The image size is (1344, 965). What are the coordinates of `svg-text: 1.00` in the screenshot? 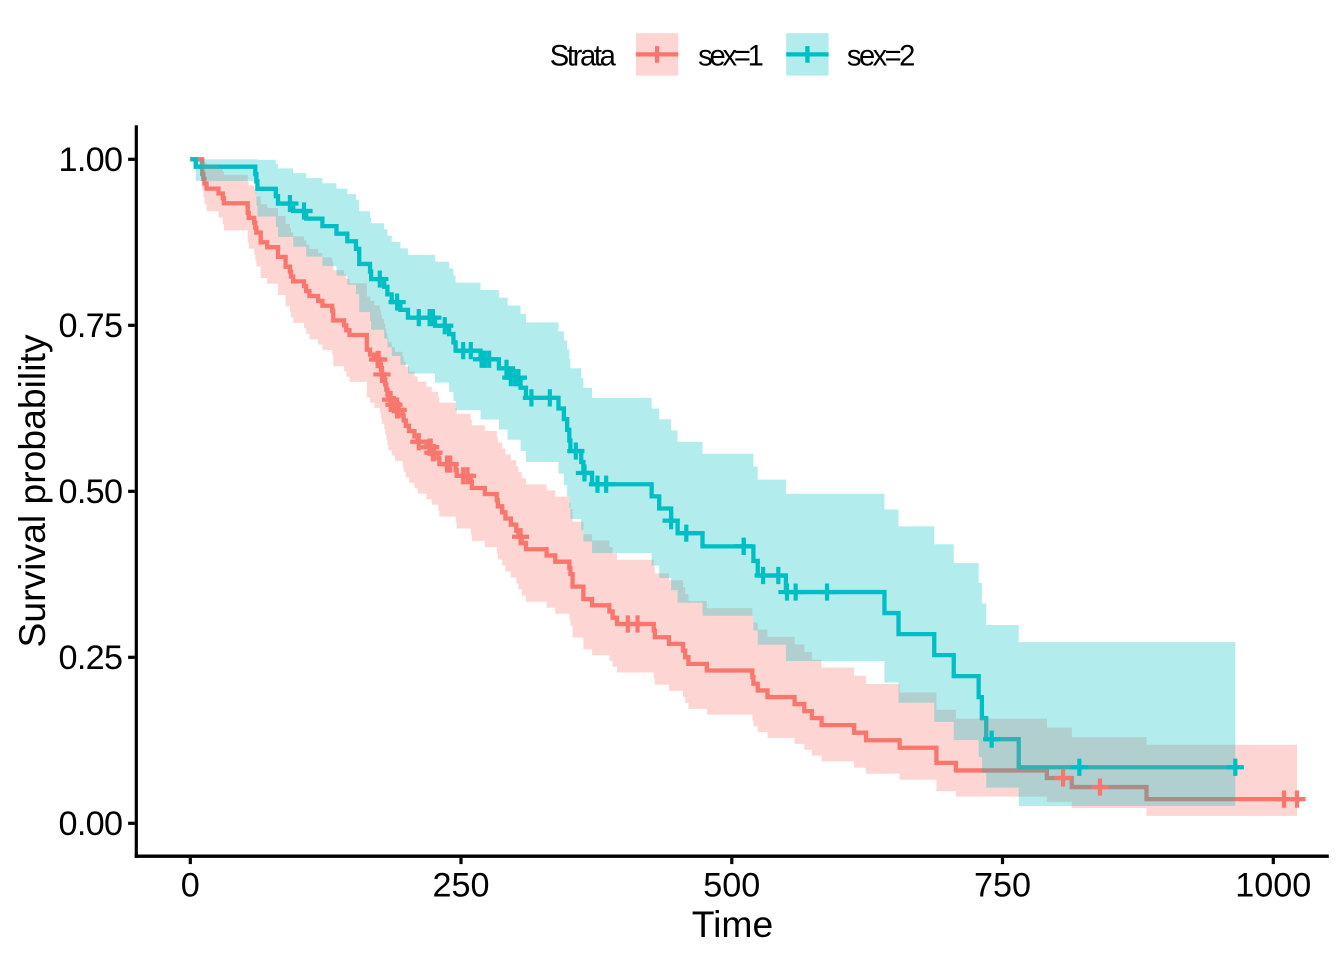 It's located at (91, 160).